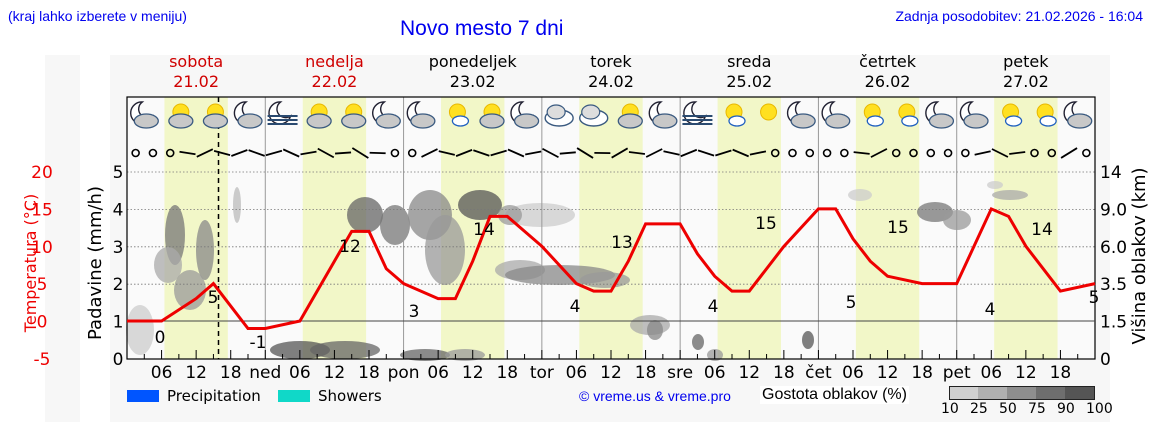 The height and width of the screenshot is (443, 1152). What do you see at coordinates (1113, 323) in the screenshot?
I see `cloud-height-tick: 1.5` at bounding box center [1113, 323].